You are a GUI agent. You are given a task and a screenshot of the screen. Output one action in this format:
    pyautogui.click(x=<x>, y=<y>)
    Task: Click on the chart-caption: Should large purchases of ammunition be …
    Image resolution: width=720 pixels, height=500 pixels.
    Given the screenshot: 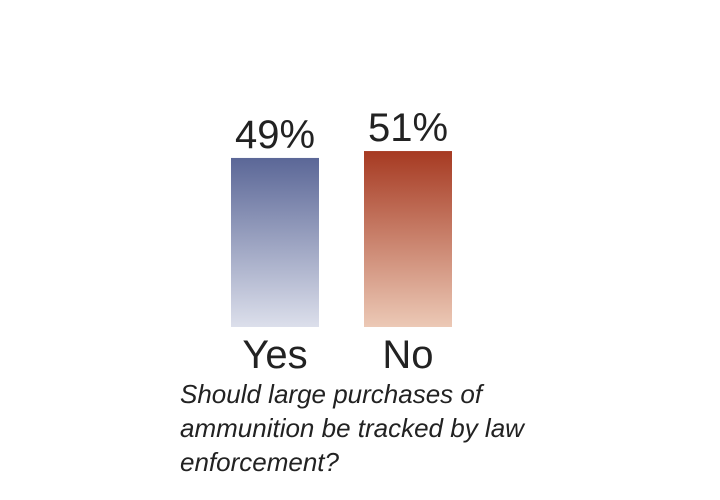 What is the action you would take?
    pyautogui.click(x=352, y=428)
    